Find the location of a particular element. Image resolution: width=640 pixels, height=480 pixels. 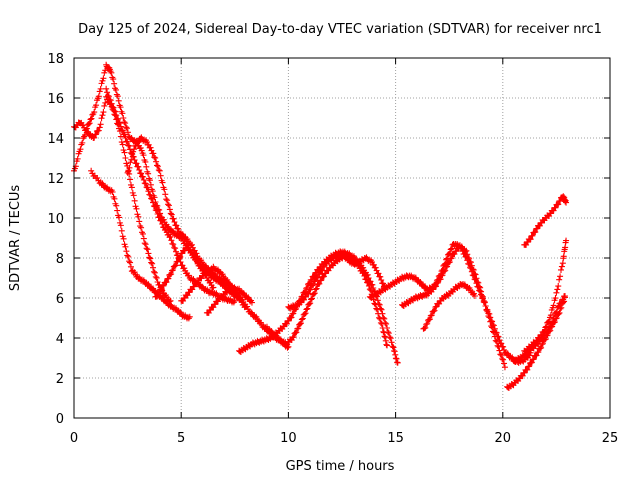

series-arc13 is located at coordinates (453, 306).